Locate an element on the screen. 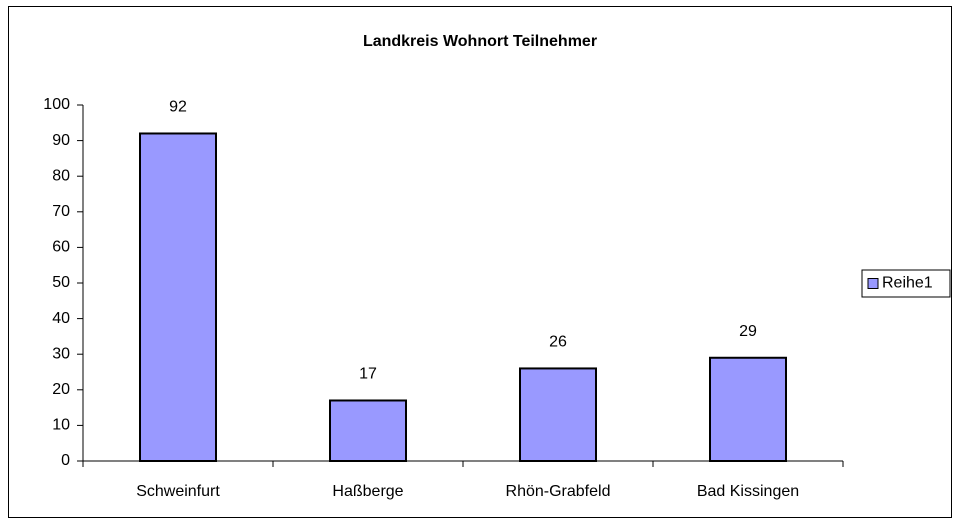  y-tick-label: 20 is located at coordinates (61, 389).